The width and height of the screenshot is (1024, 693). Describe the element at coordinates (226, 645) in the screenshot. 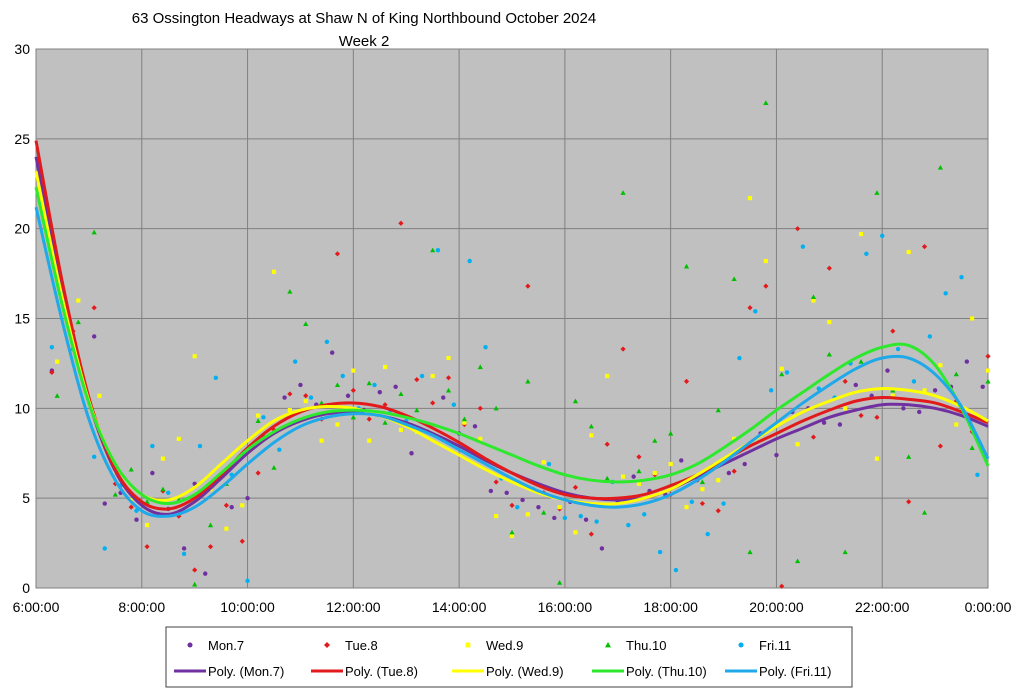

I see `legend-label: Mon.7` at that location.